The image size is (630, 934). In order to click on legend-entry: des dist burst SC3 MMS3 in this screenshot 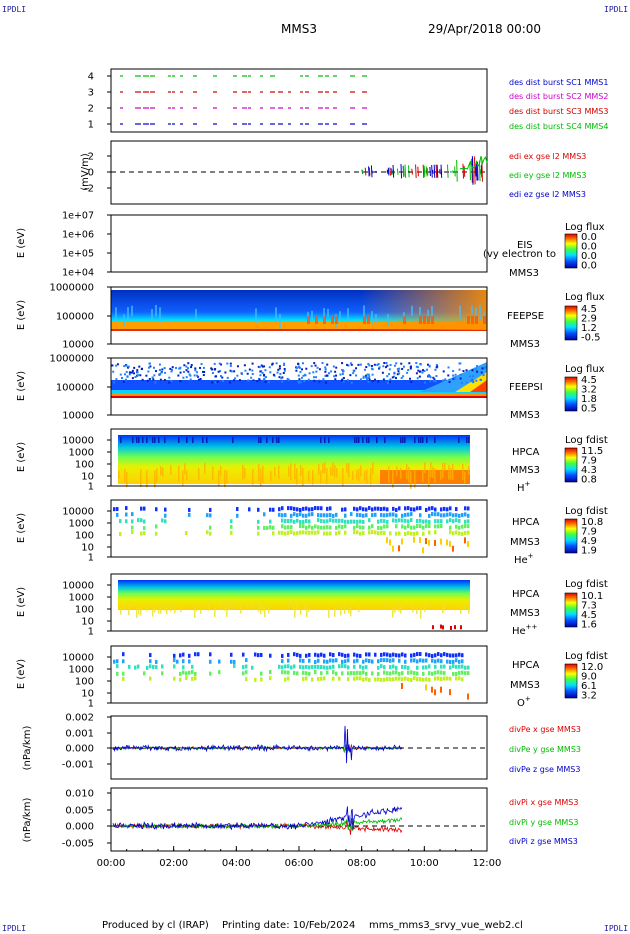, I will do `click(558, 111)`.